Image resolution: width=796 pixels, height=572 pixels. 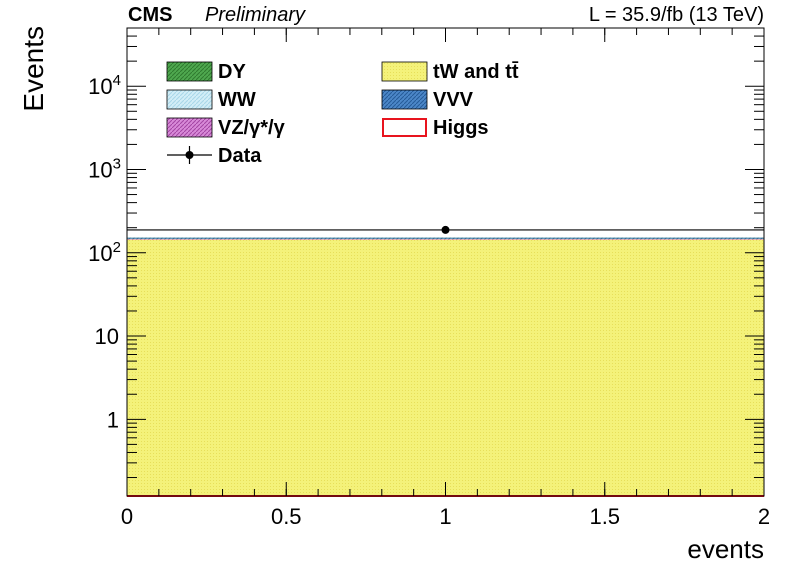 I want to click on data-point, so click(x=445, y=229).